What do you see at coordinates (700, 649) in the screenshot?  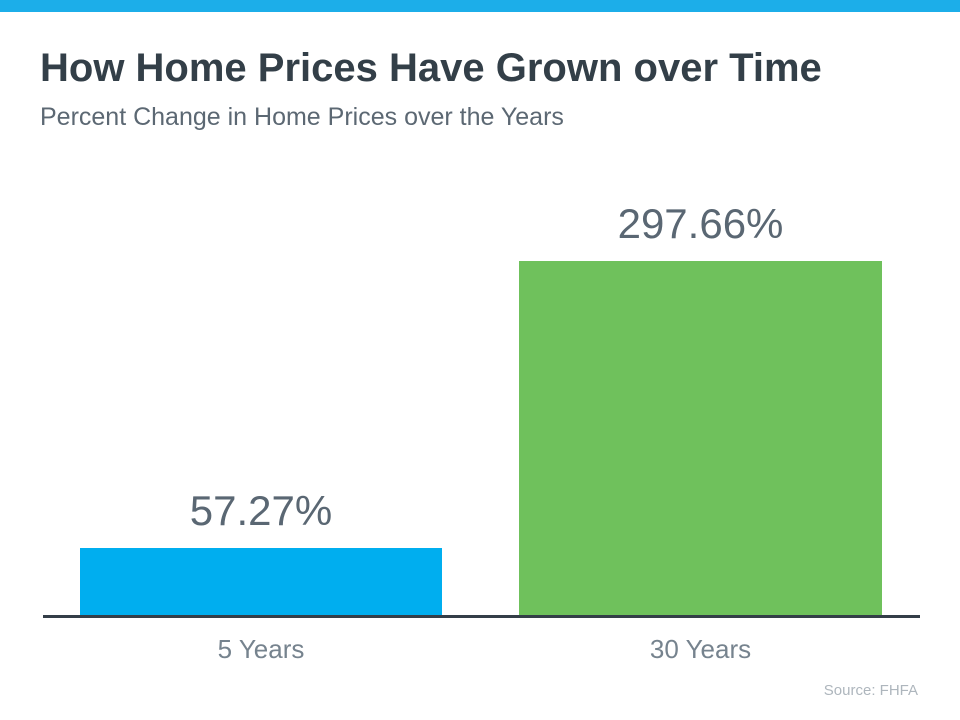 I see `category-label-30-years: 30 Years` at bounding box center [700, 649].